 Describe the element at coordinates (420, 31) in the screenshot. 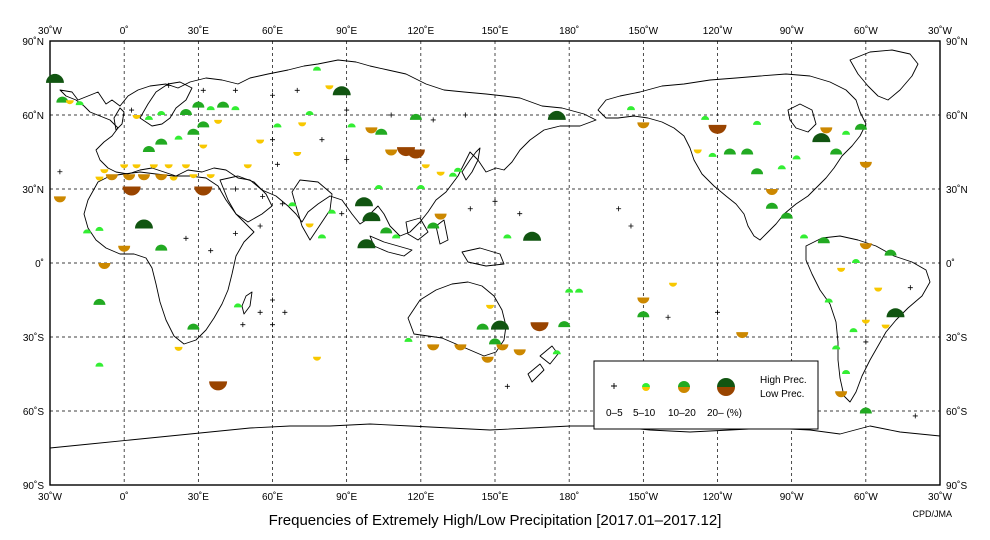

I see `lon-tick-label: 120˚E` at that location.